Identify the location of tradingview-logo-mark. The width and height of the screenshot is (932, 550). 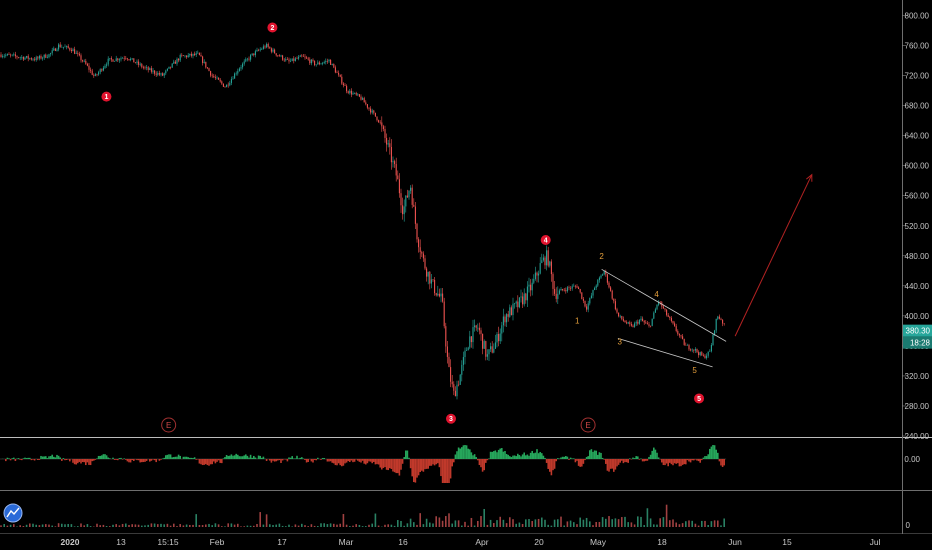
(13, 512).